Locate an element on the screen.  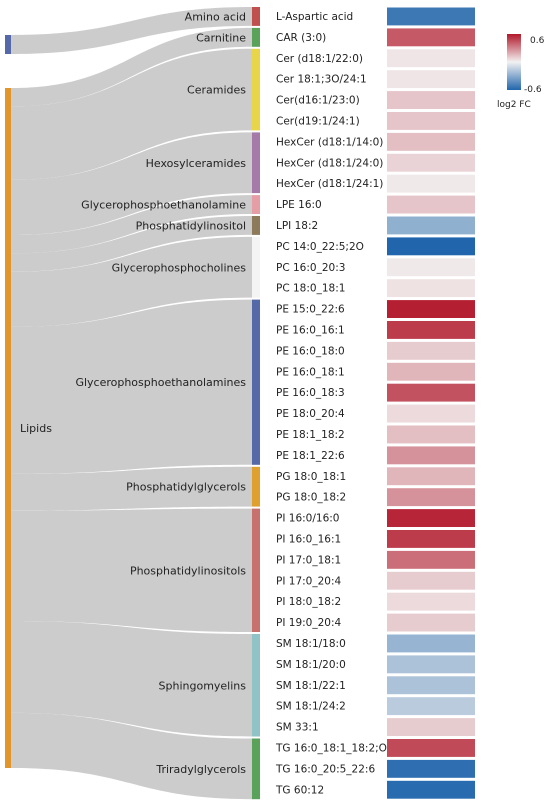
metabolite-label-28: PI 18:0_18:2 is located at coordinates (308, 602).